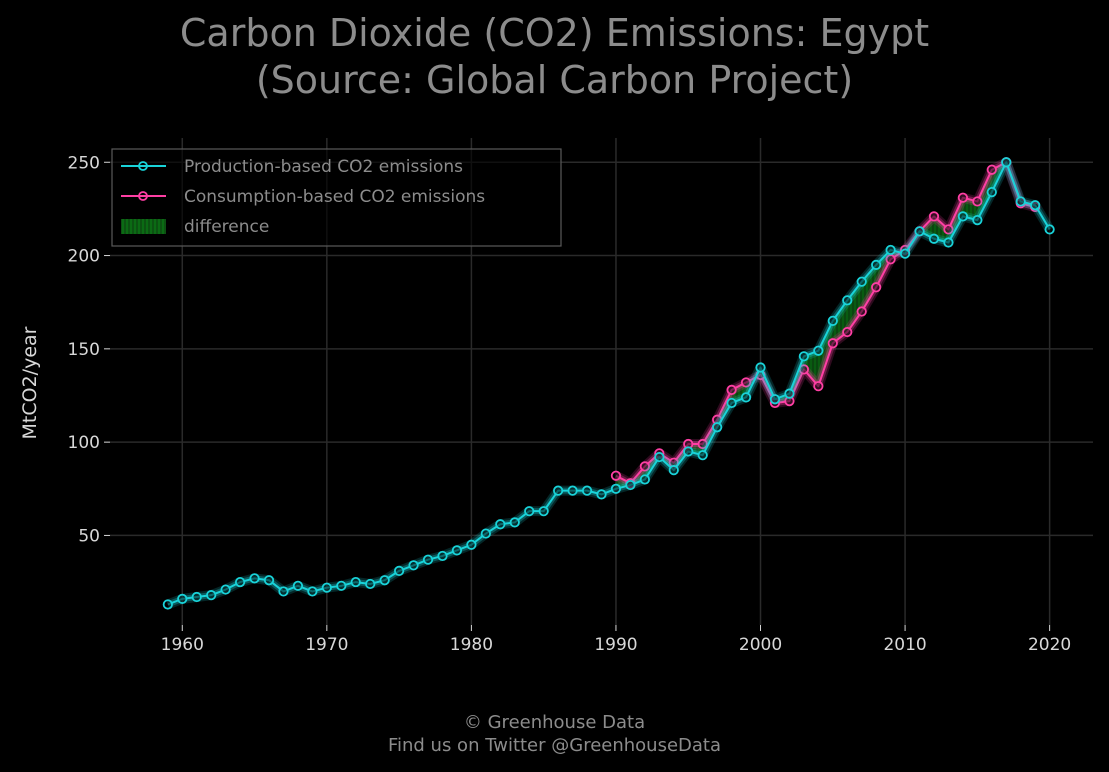  Describe the element at coordinates (1049, 645) in the screenshot. I see `x-tick-label: 2020` at that location.